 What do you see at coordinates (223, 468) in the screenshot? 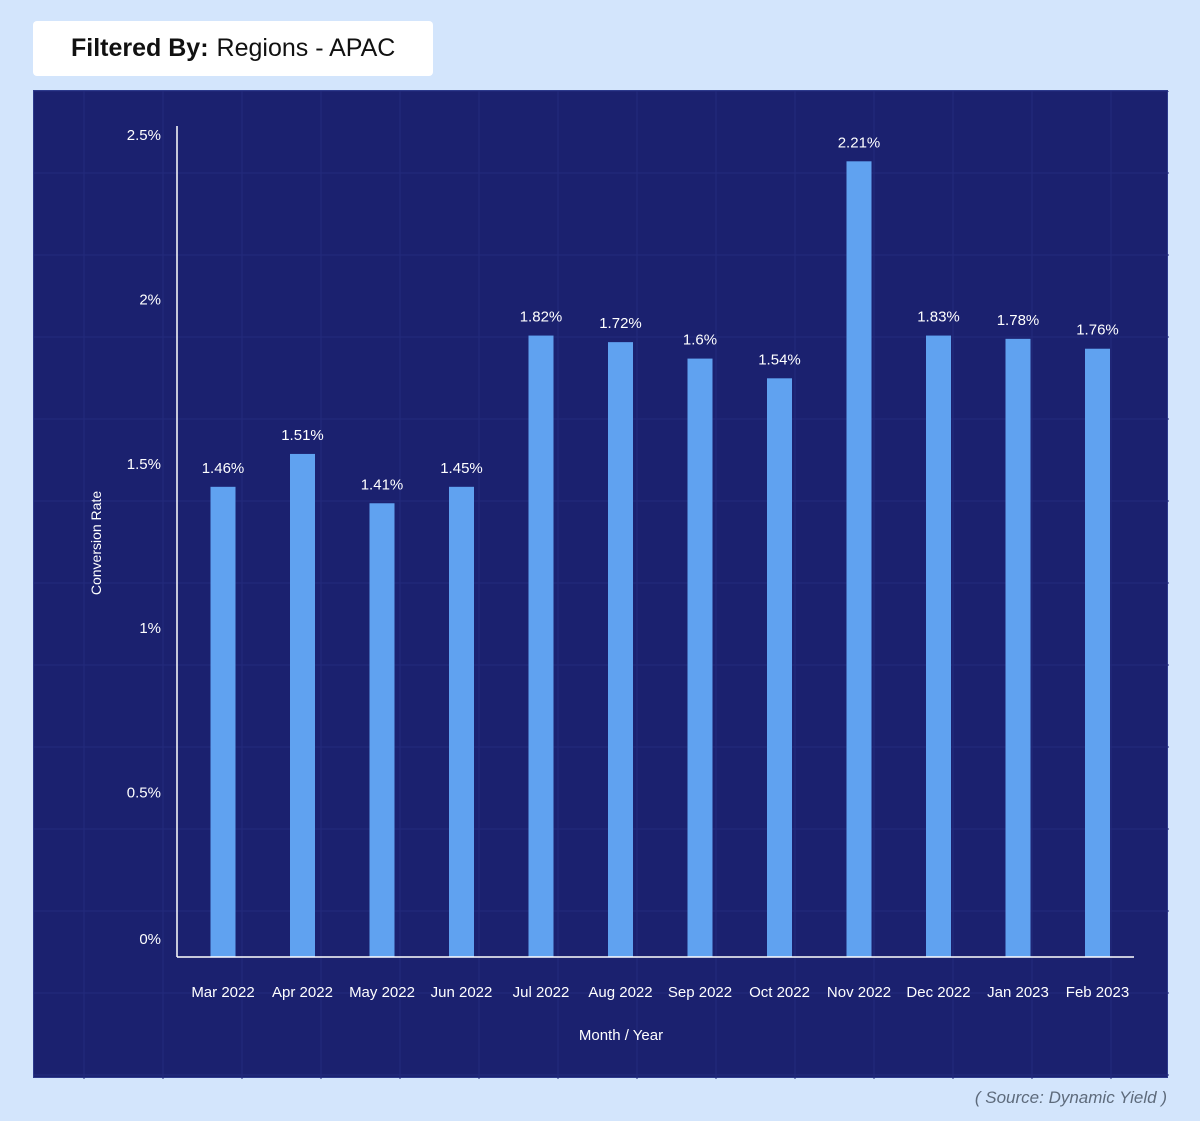
I see `bar-value-label: 1.46%` at bounding box center [223, 468].